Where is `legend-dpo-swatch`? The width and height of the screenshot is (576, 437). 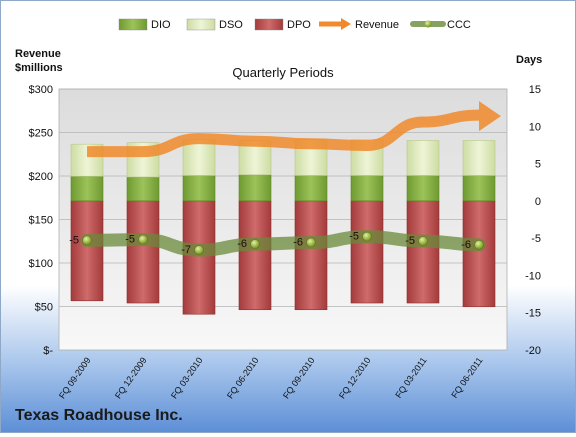
legend-dpo-swatch is located at coordinates (269, 24).